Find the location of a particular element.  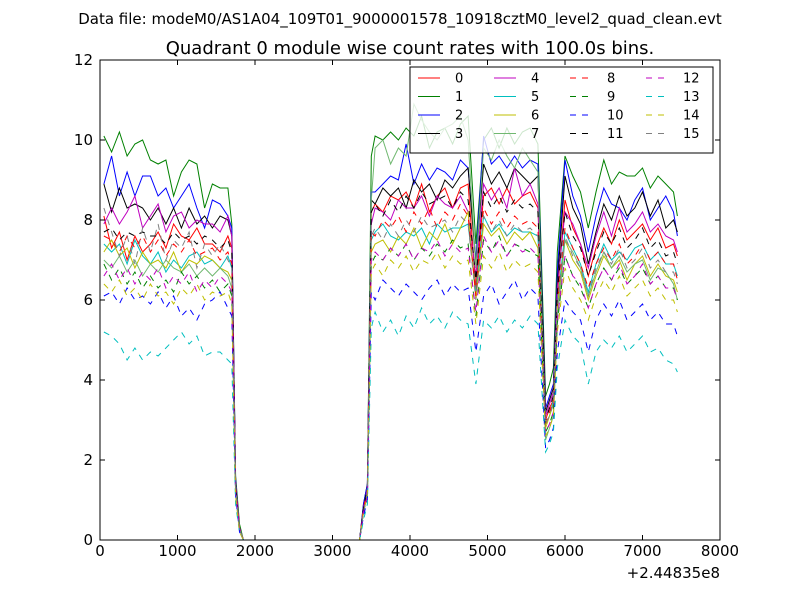

x-tick-label: 5000 is located at coordinates (487, 551).